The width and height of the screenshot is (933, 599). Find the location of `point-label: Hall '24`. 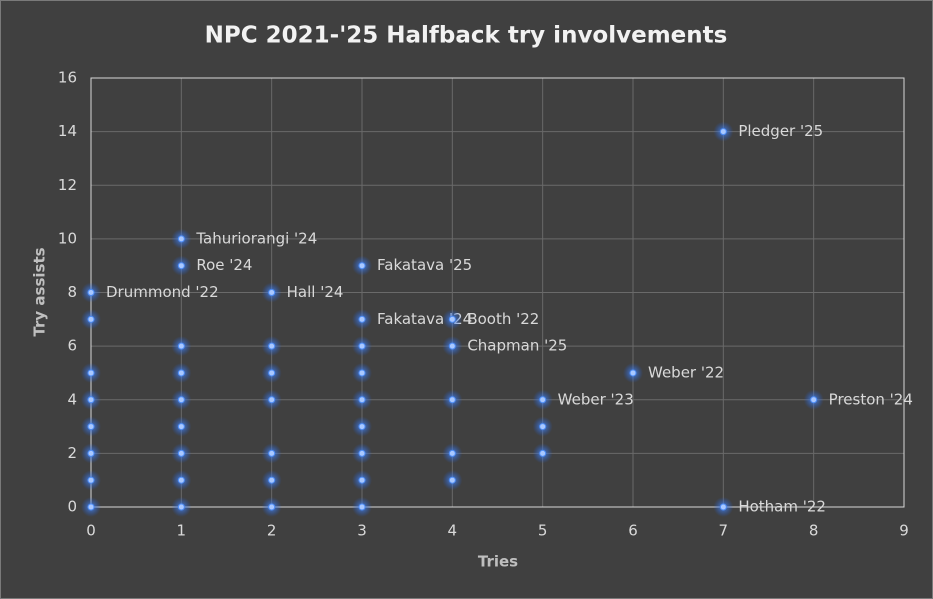

point-label: Hall '24 is located at coordinates (315, 292).